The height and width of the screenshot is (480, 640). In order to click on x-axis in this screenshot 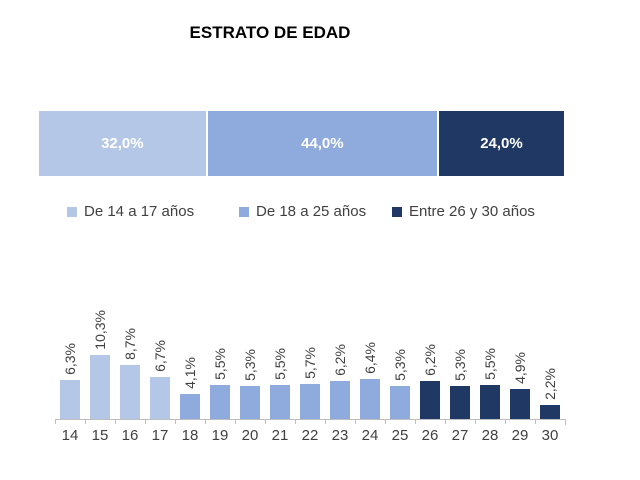, I will do `click(310, 422)`.